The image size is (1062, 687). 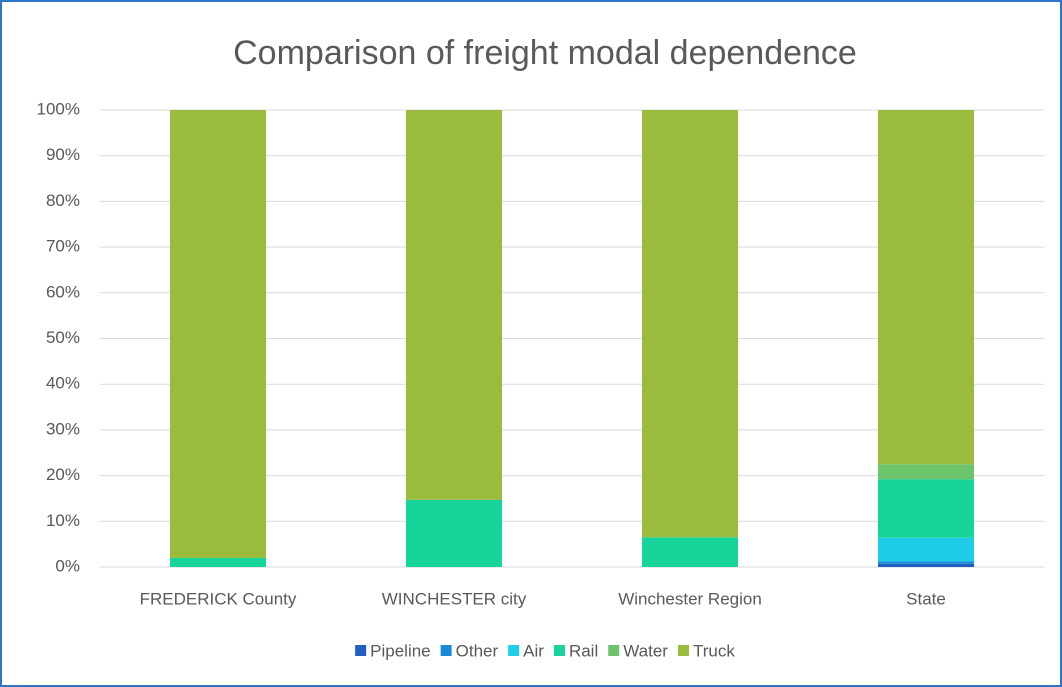 I want to click on y-tick-label: 10%, so click(x=63, y=520).